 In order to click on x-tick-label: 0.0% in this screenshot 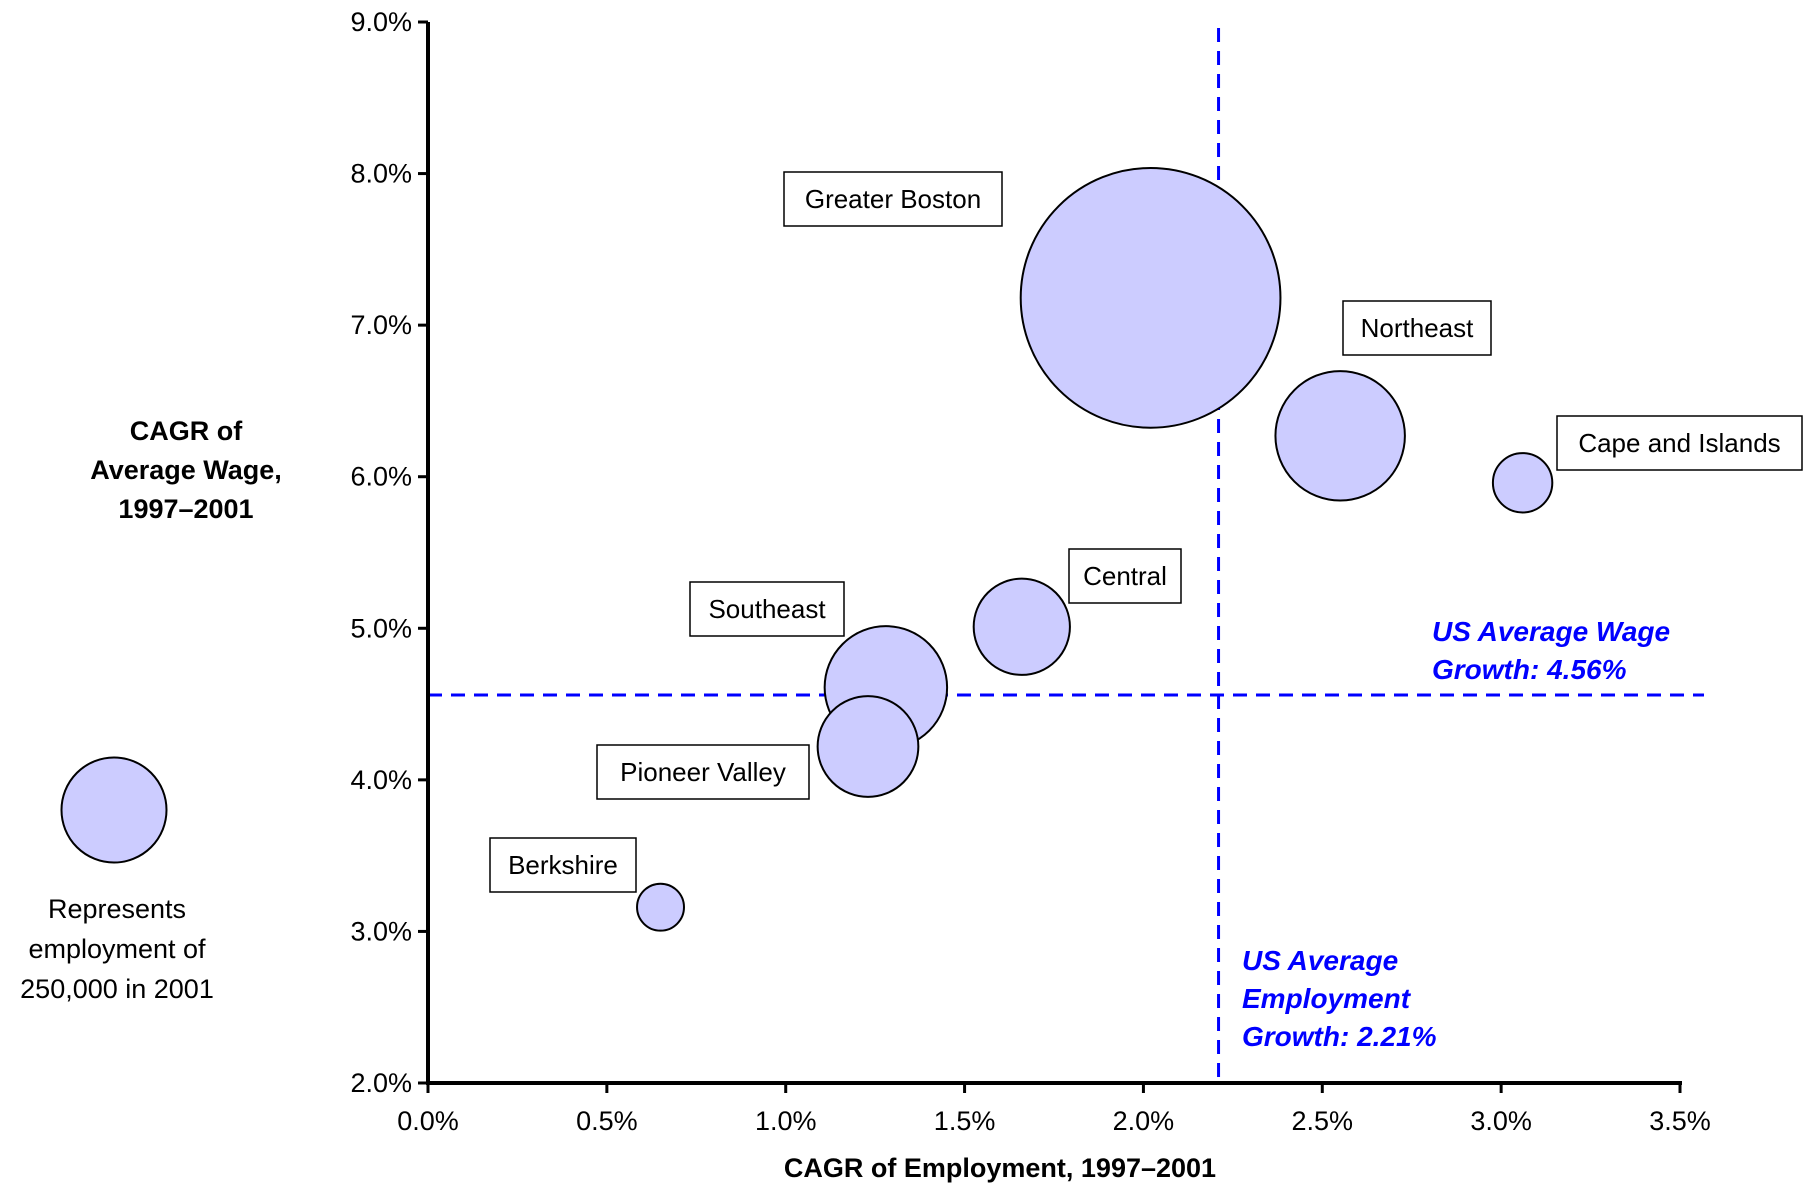, I will do `click(428, 1121)`.